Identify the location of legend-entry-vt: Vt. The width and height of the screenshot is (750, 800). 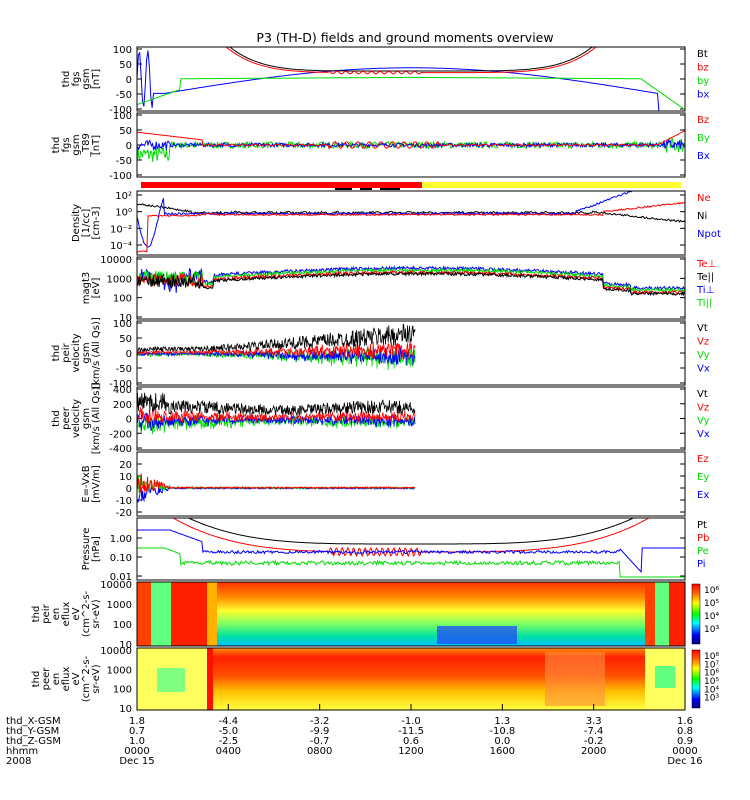
(702, 394).